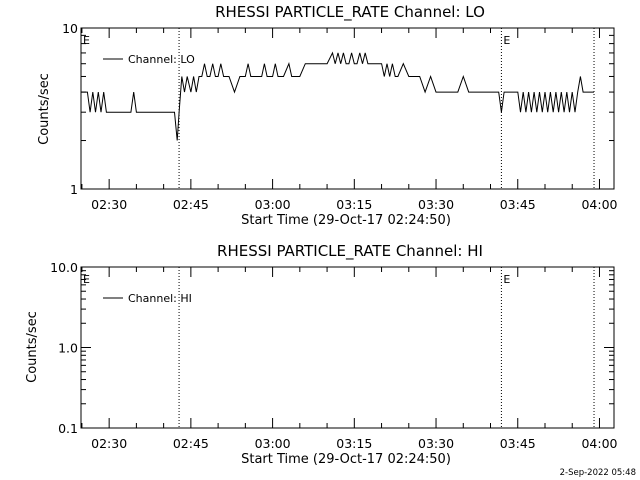  I want to click on panel-lo-x-axis-label: Start Time (29-Oct-17 02:24:50), so click(346, 220).